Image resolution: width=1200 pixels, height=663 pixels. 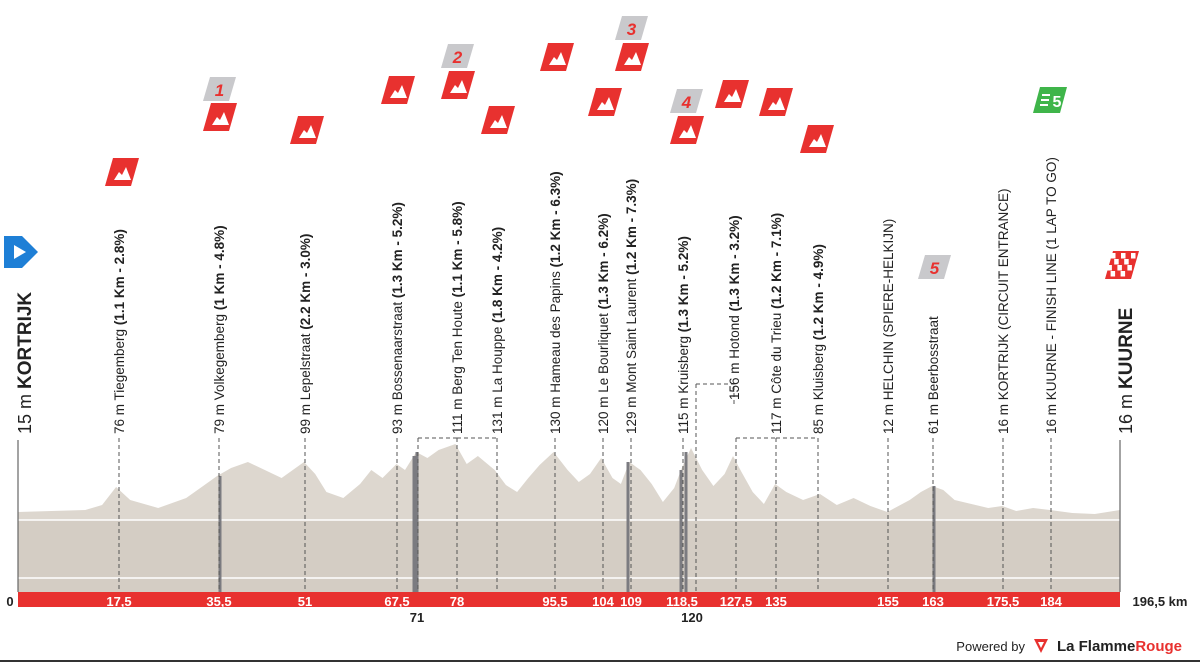 What do you see at coordinates (776, 323) in the screenshot?
I see `point-name: 117 m Côte du Trieu (1.2 Km - 7.1%)` at bounding box center [776, 323].